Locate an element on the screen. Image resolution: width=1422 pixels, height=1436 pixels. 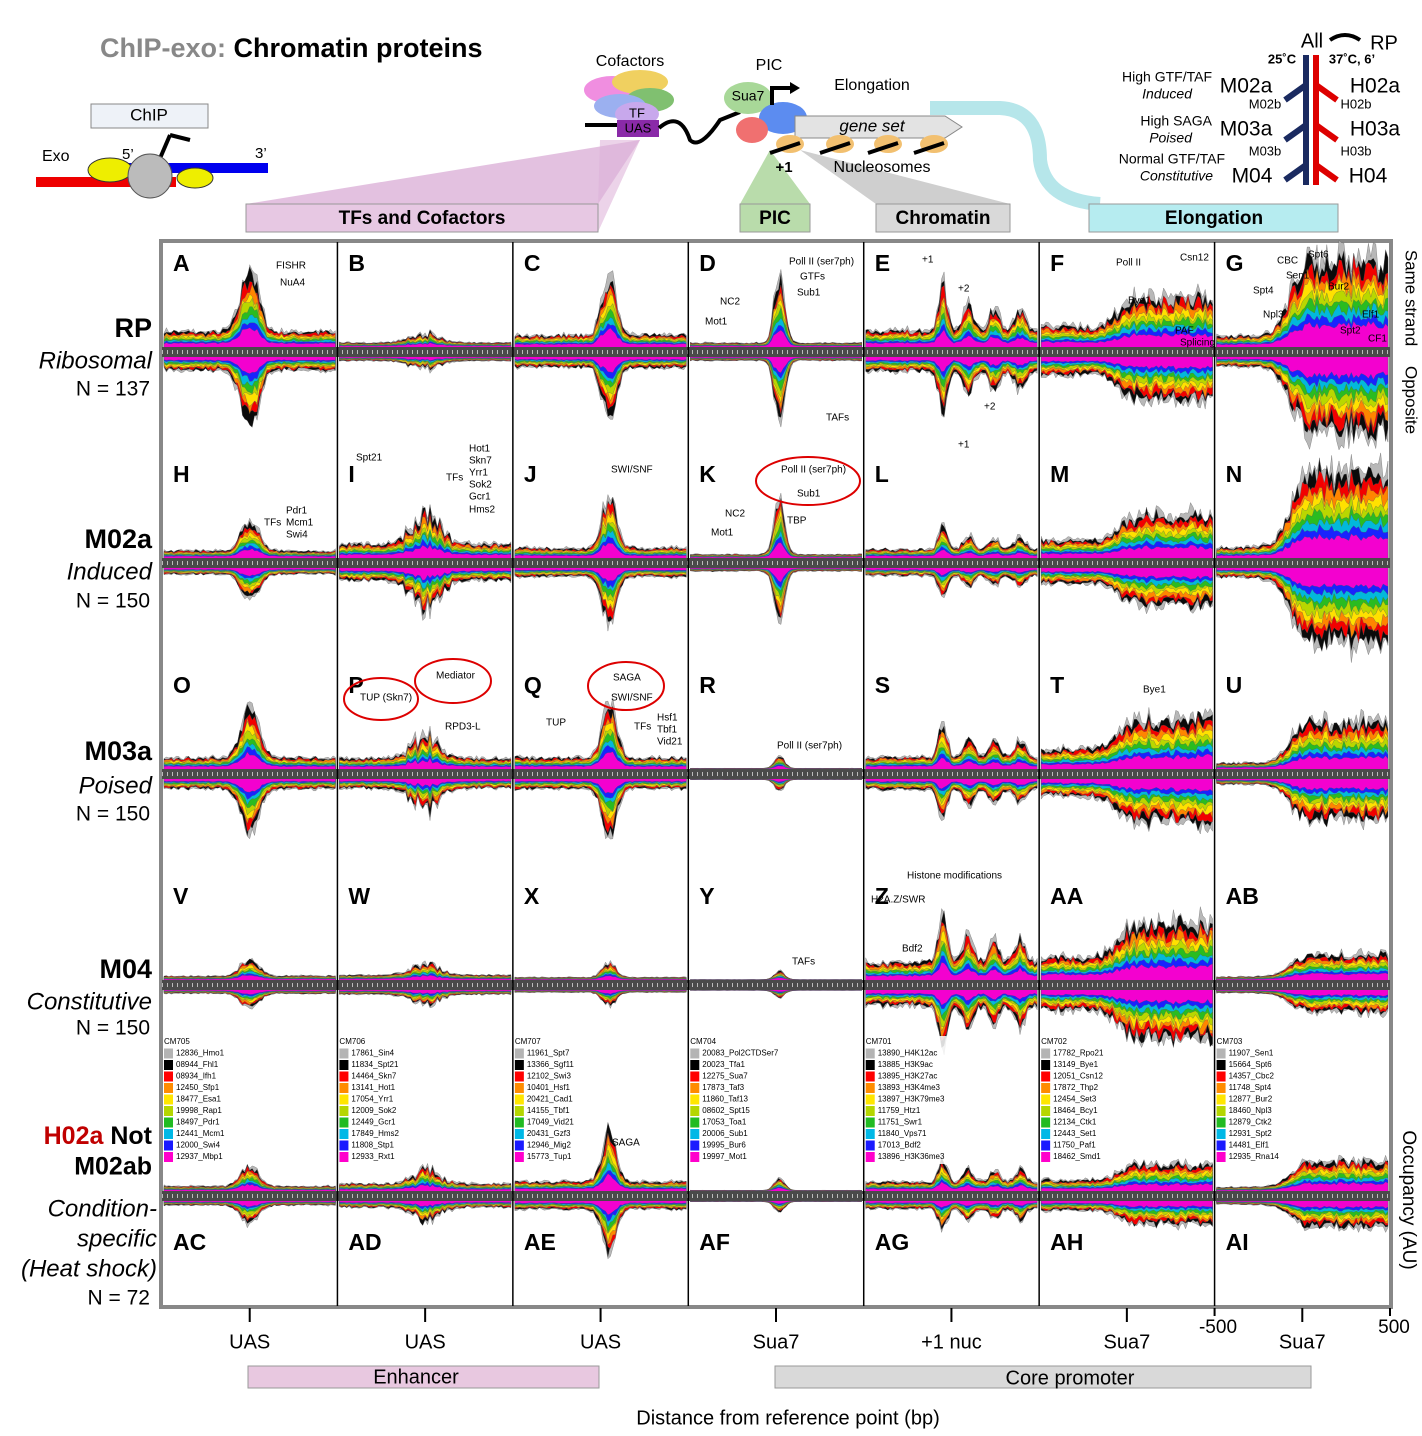
panel-annotation: RPD3-L is located at coordinates (463, 727).